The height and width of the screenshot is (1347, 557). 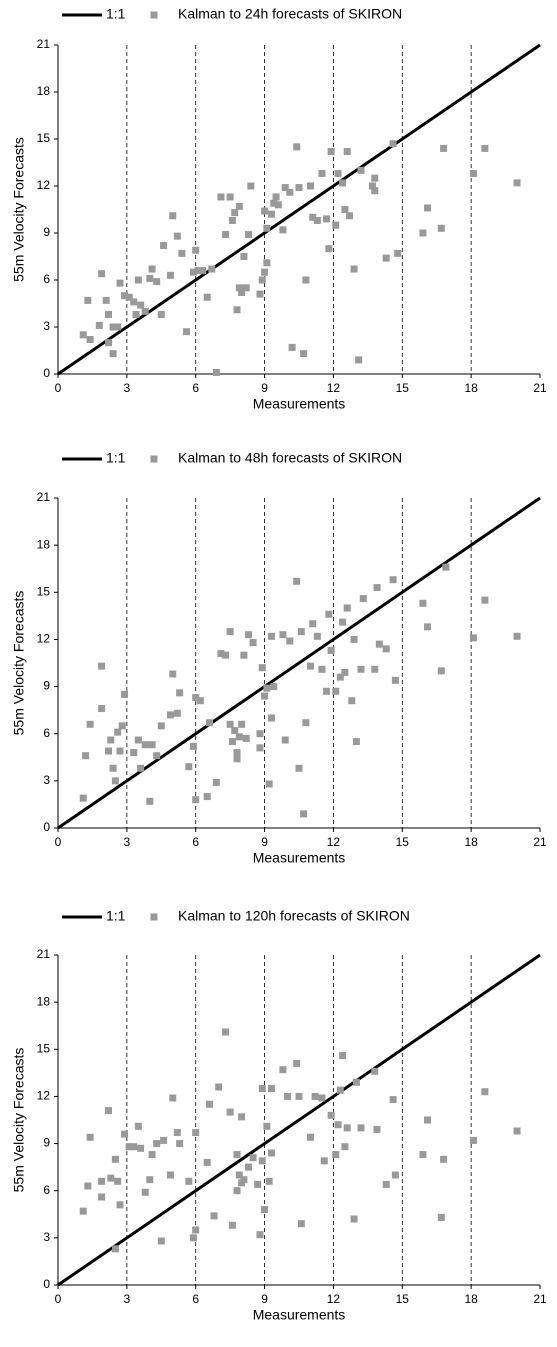 I want to click on legend-label: Kalman to 24h forecasts of SKIRON, so click(x=290, y=14).